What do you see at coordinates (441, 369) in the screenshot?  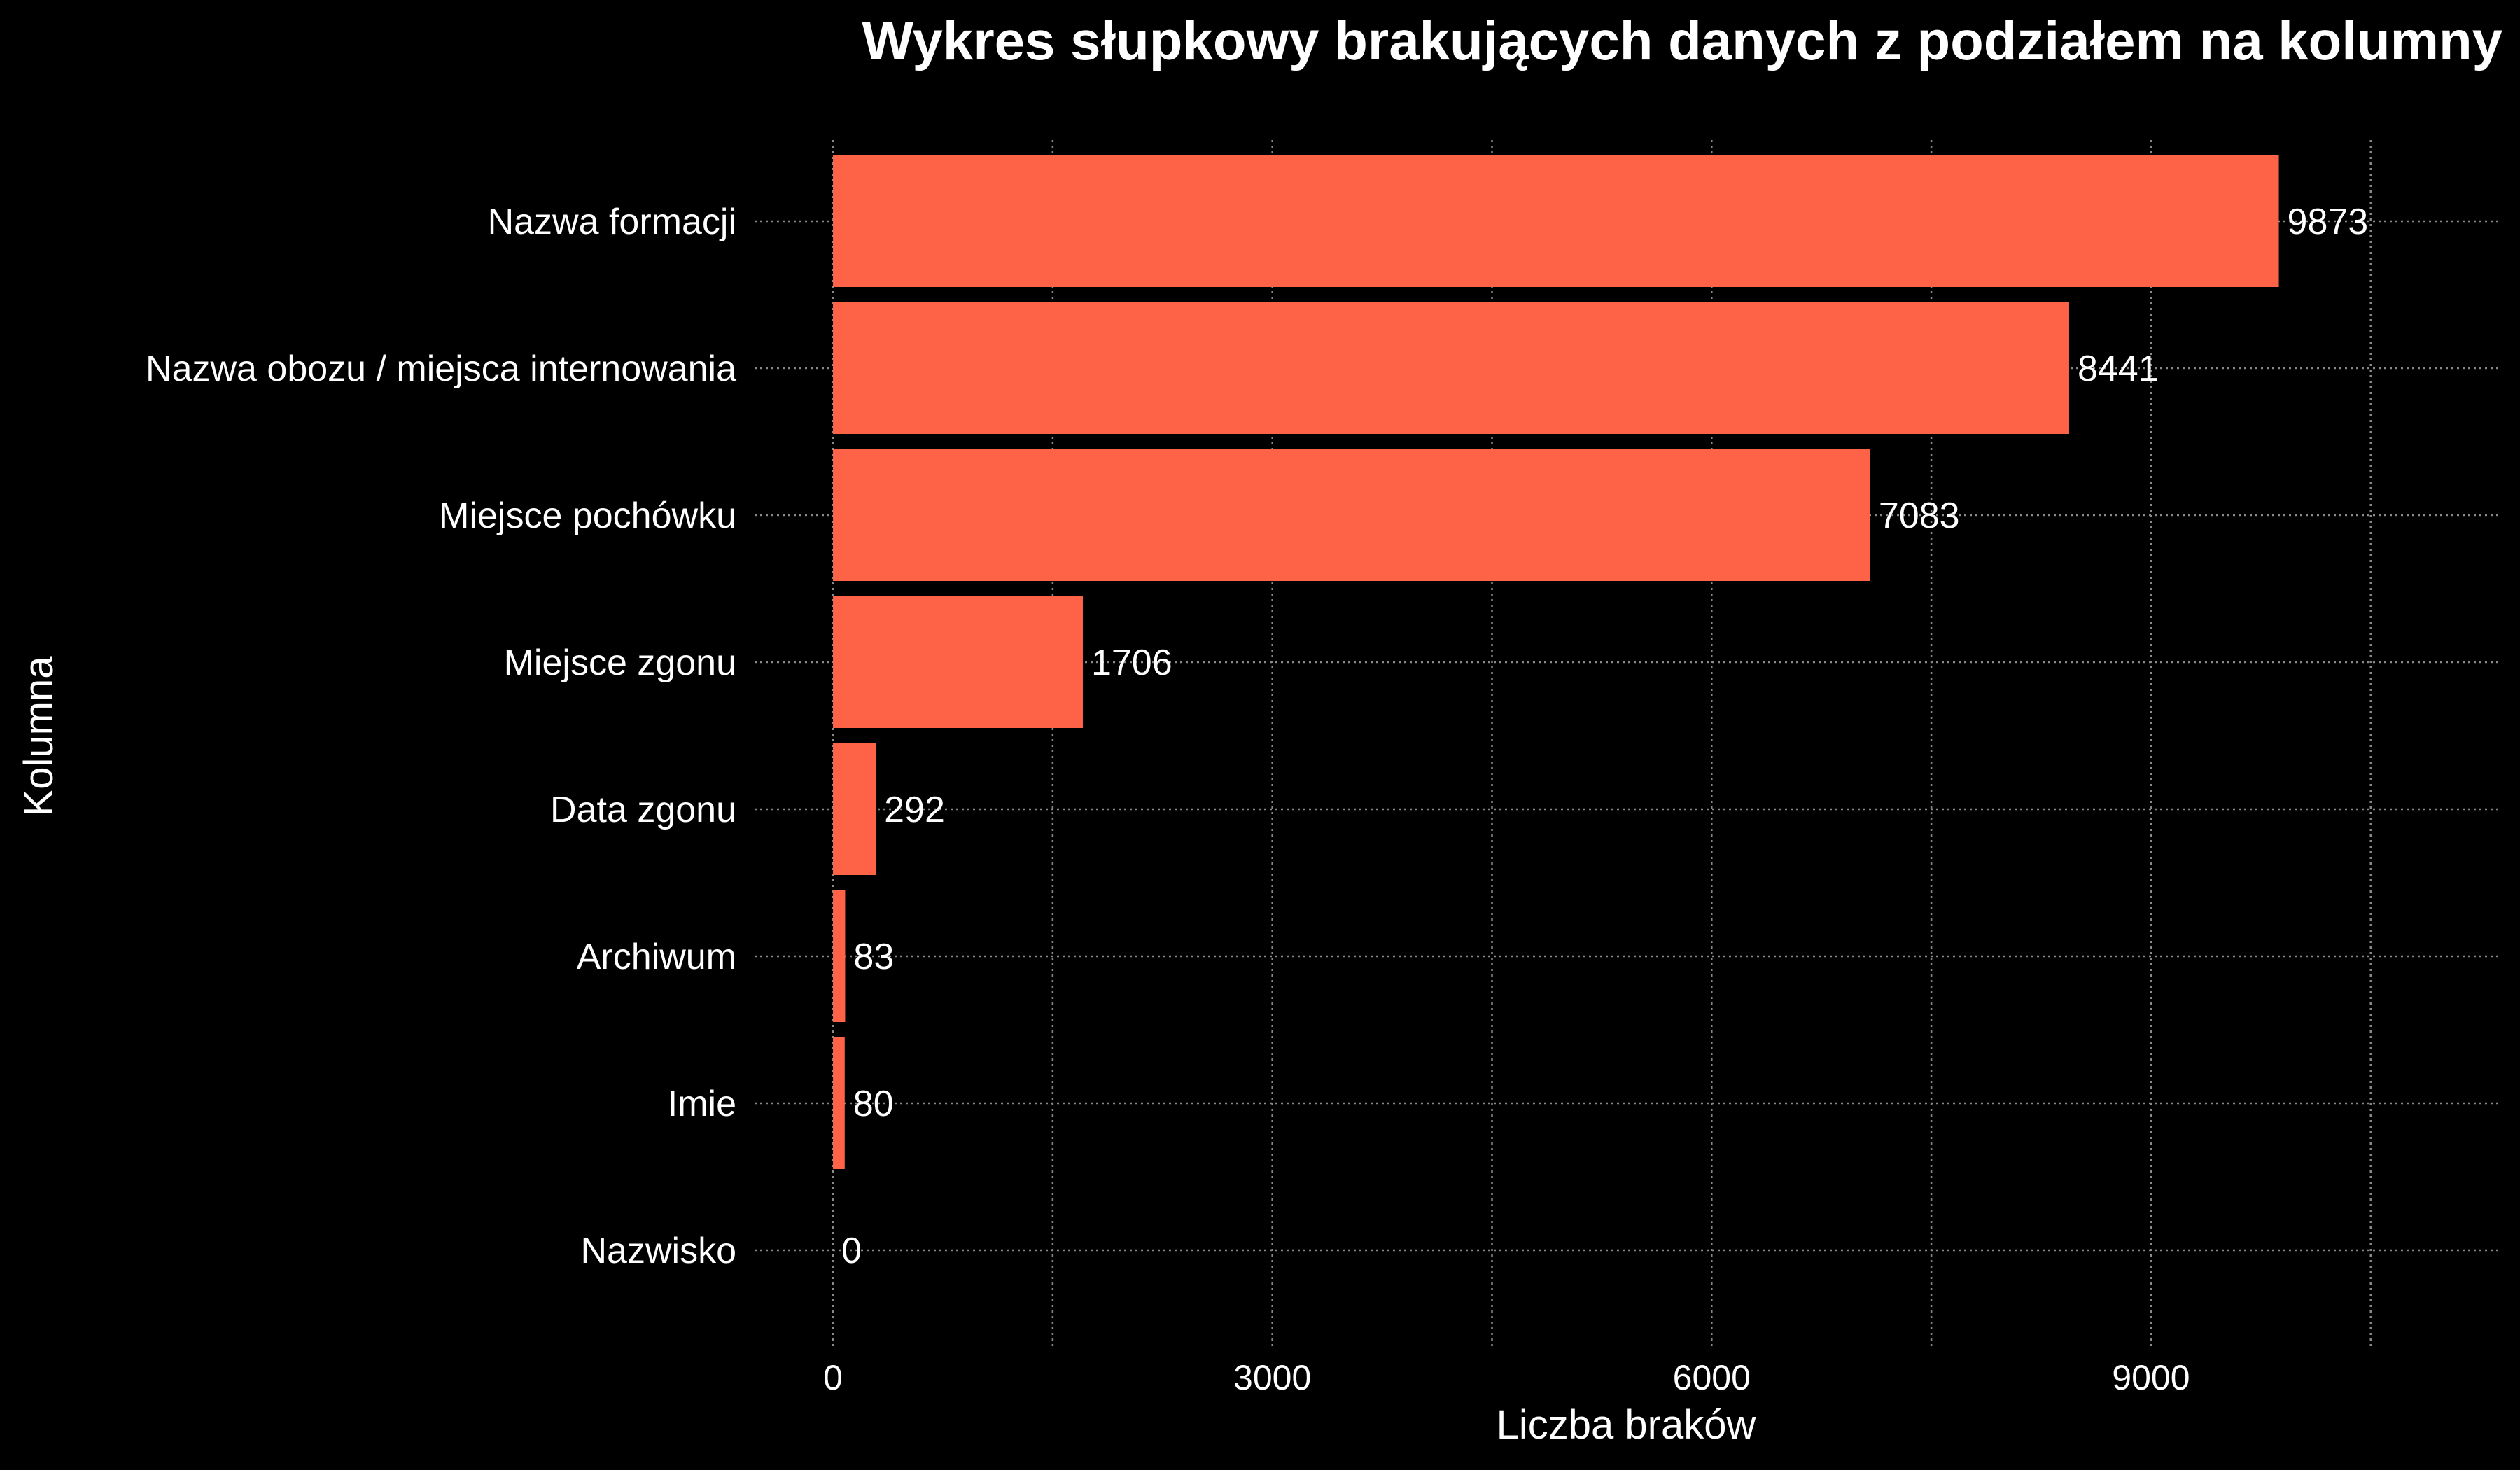 I see `category-label: Nazwa obozu / miejsca internowania` at bounding box center [441, 369].